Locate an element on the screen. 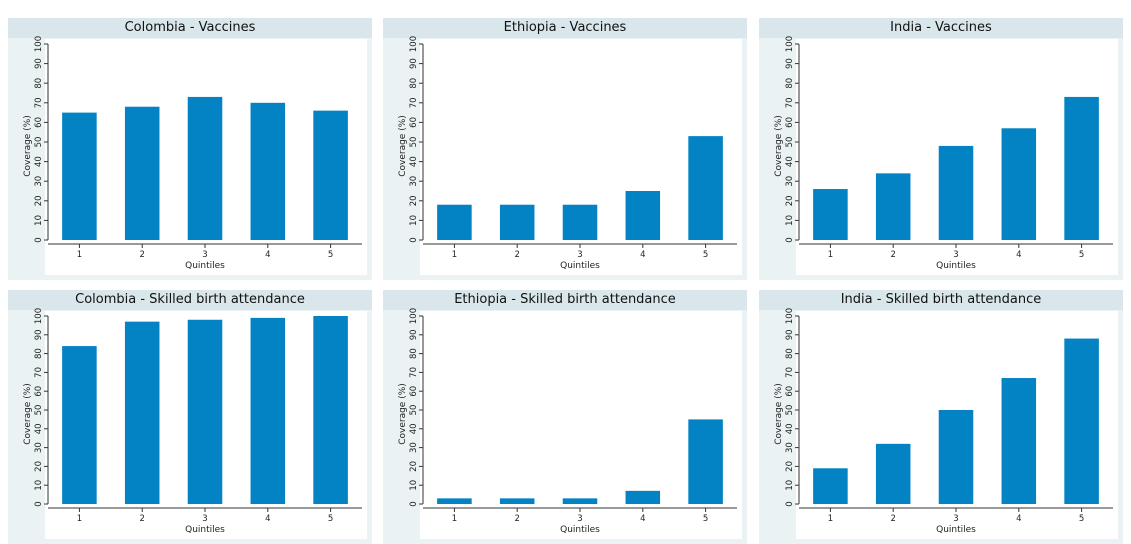 This screenshot has height=544, width=1131. panel-title: Ethiopia - Skilled birth attendance is located at coordinates (565, 300).